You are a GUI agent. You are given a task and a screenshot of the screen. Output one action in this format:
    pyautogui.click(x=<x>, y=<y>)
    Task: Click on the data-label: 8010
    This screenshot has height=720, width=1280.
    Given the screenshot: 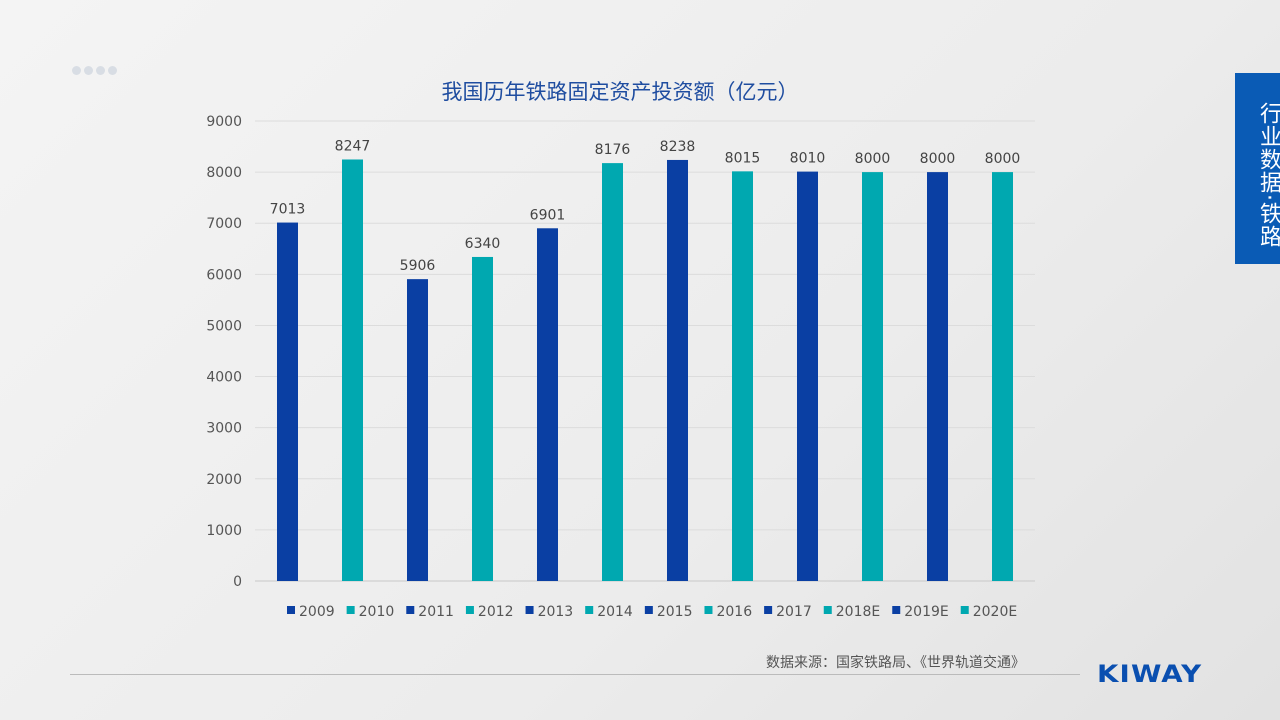 What is the action you would take?
    pyautogui.click(x=808, y=159)
    